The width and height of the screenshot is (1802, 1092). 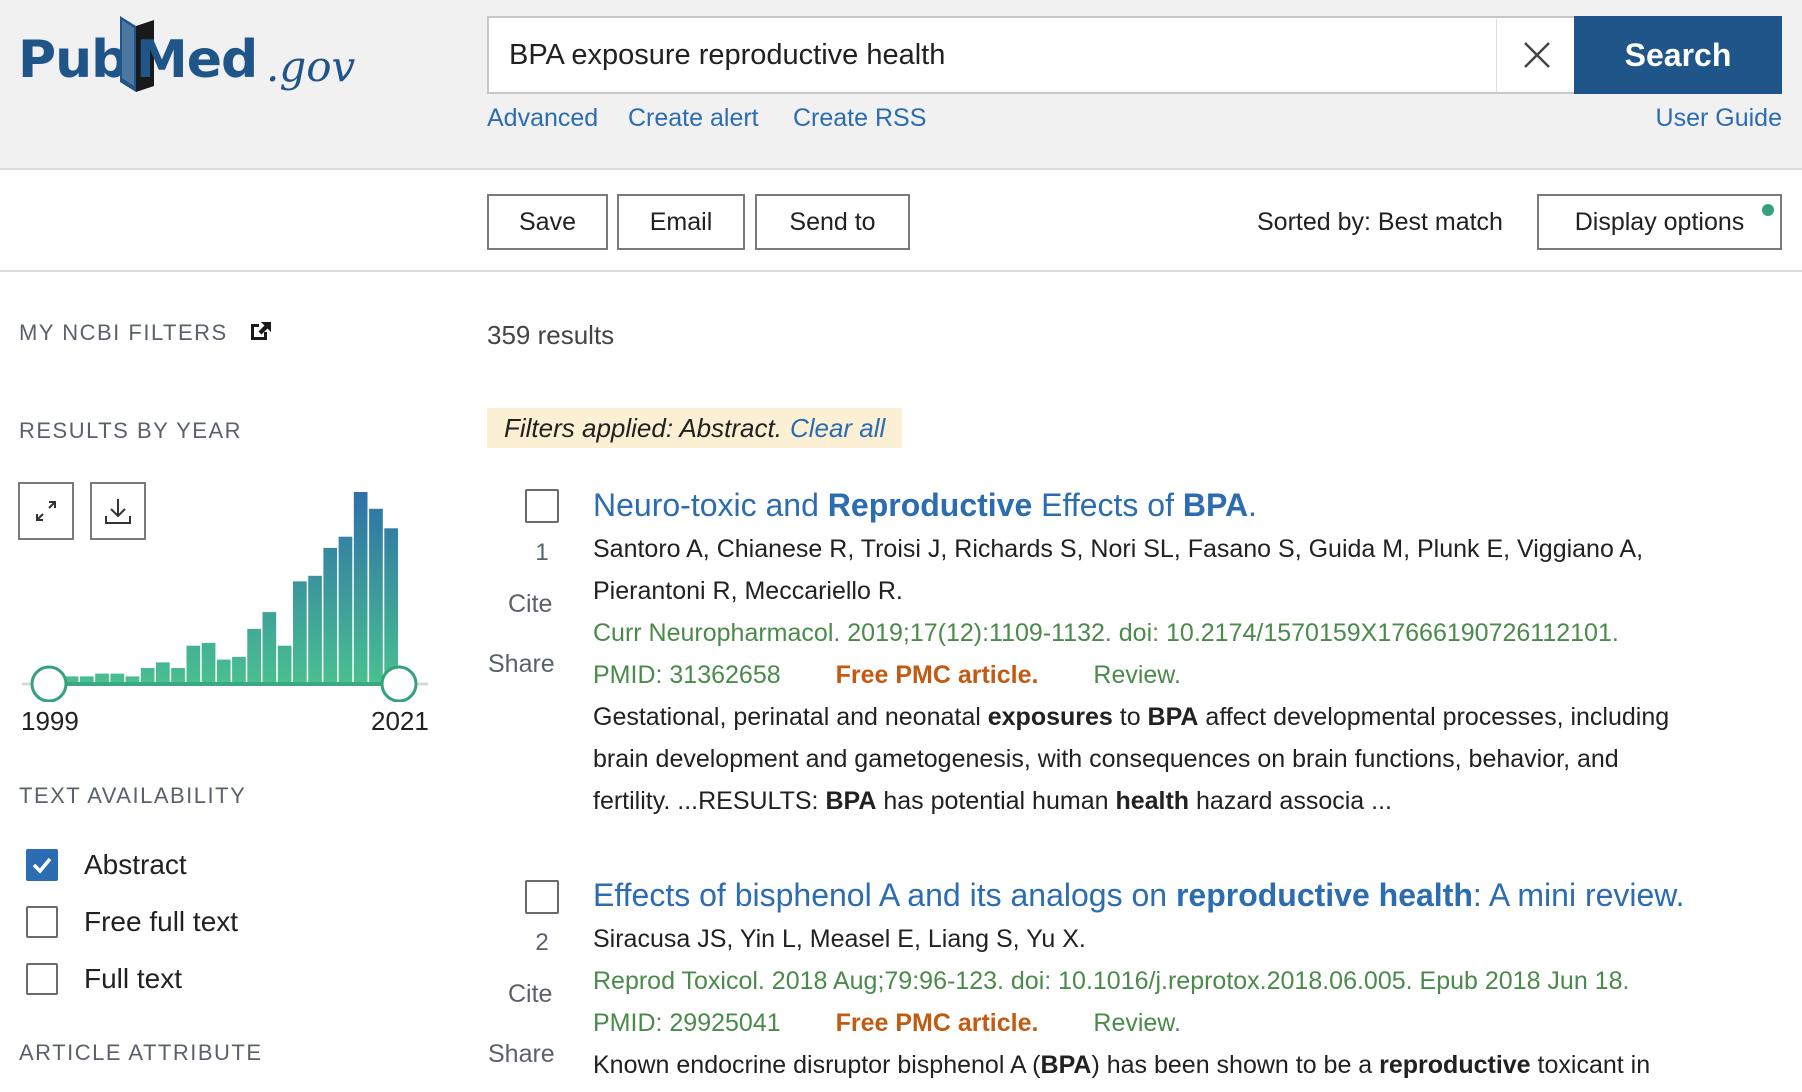 What do you see at coordinates (117, 677) in the screenshot?
I see `year-bar-2003` at bounding box center [117, 677].